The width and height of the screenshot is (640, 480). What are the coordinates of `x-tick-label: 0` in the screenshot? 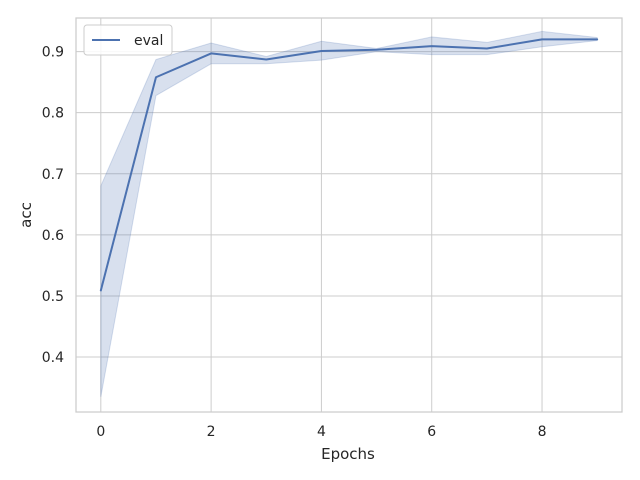 It's located at (100, 432).